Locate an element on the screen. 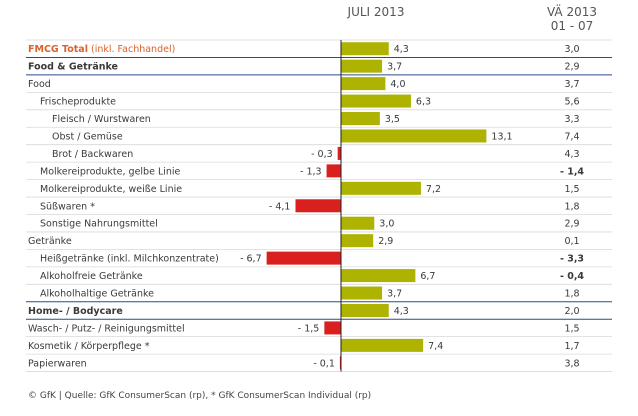 The image size is (638, 416). row-label: Fleisch / Wurstwaren is located at coordinates (101, 119).